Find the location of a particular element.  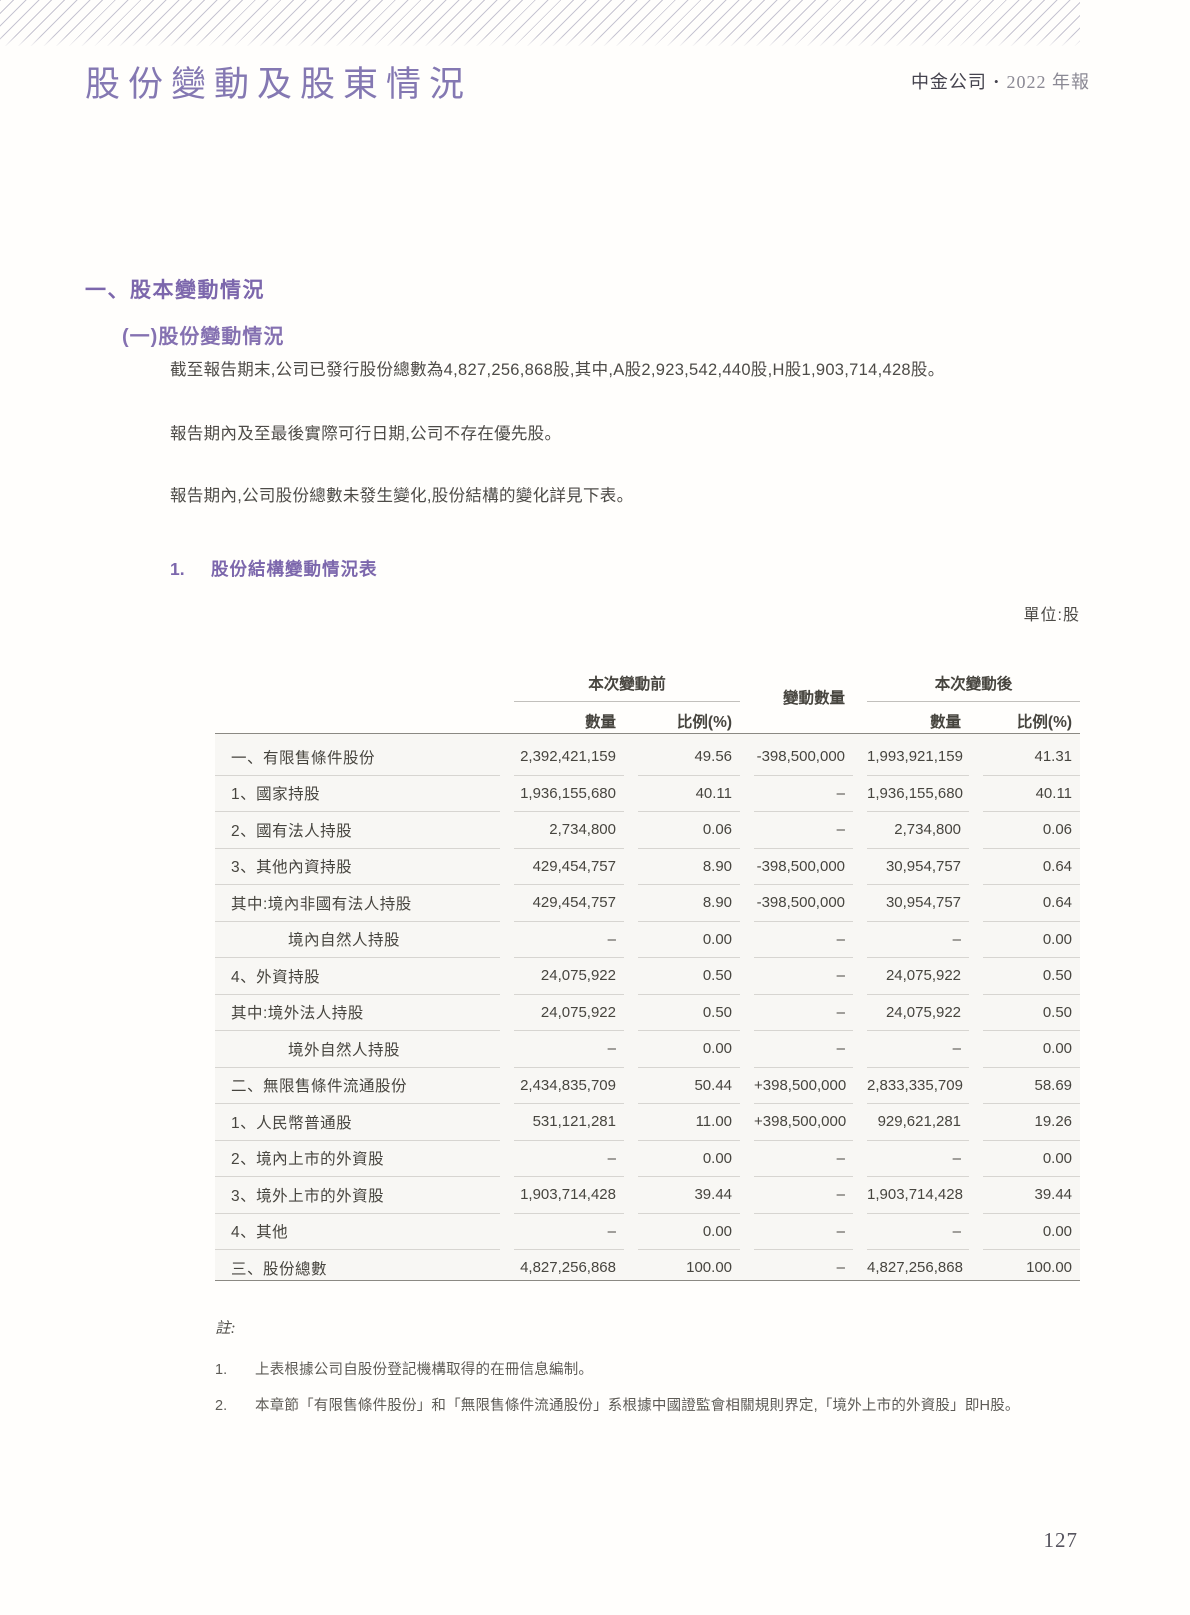

table-row: 2、國有法人持股 2,734,800 0.06 – 2,734,800 0.06 is located at coordinates (648, 830).